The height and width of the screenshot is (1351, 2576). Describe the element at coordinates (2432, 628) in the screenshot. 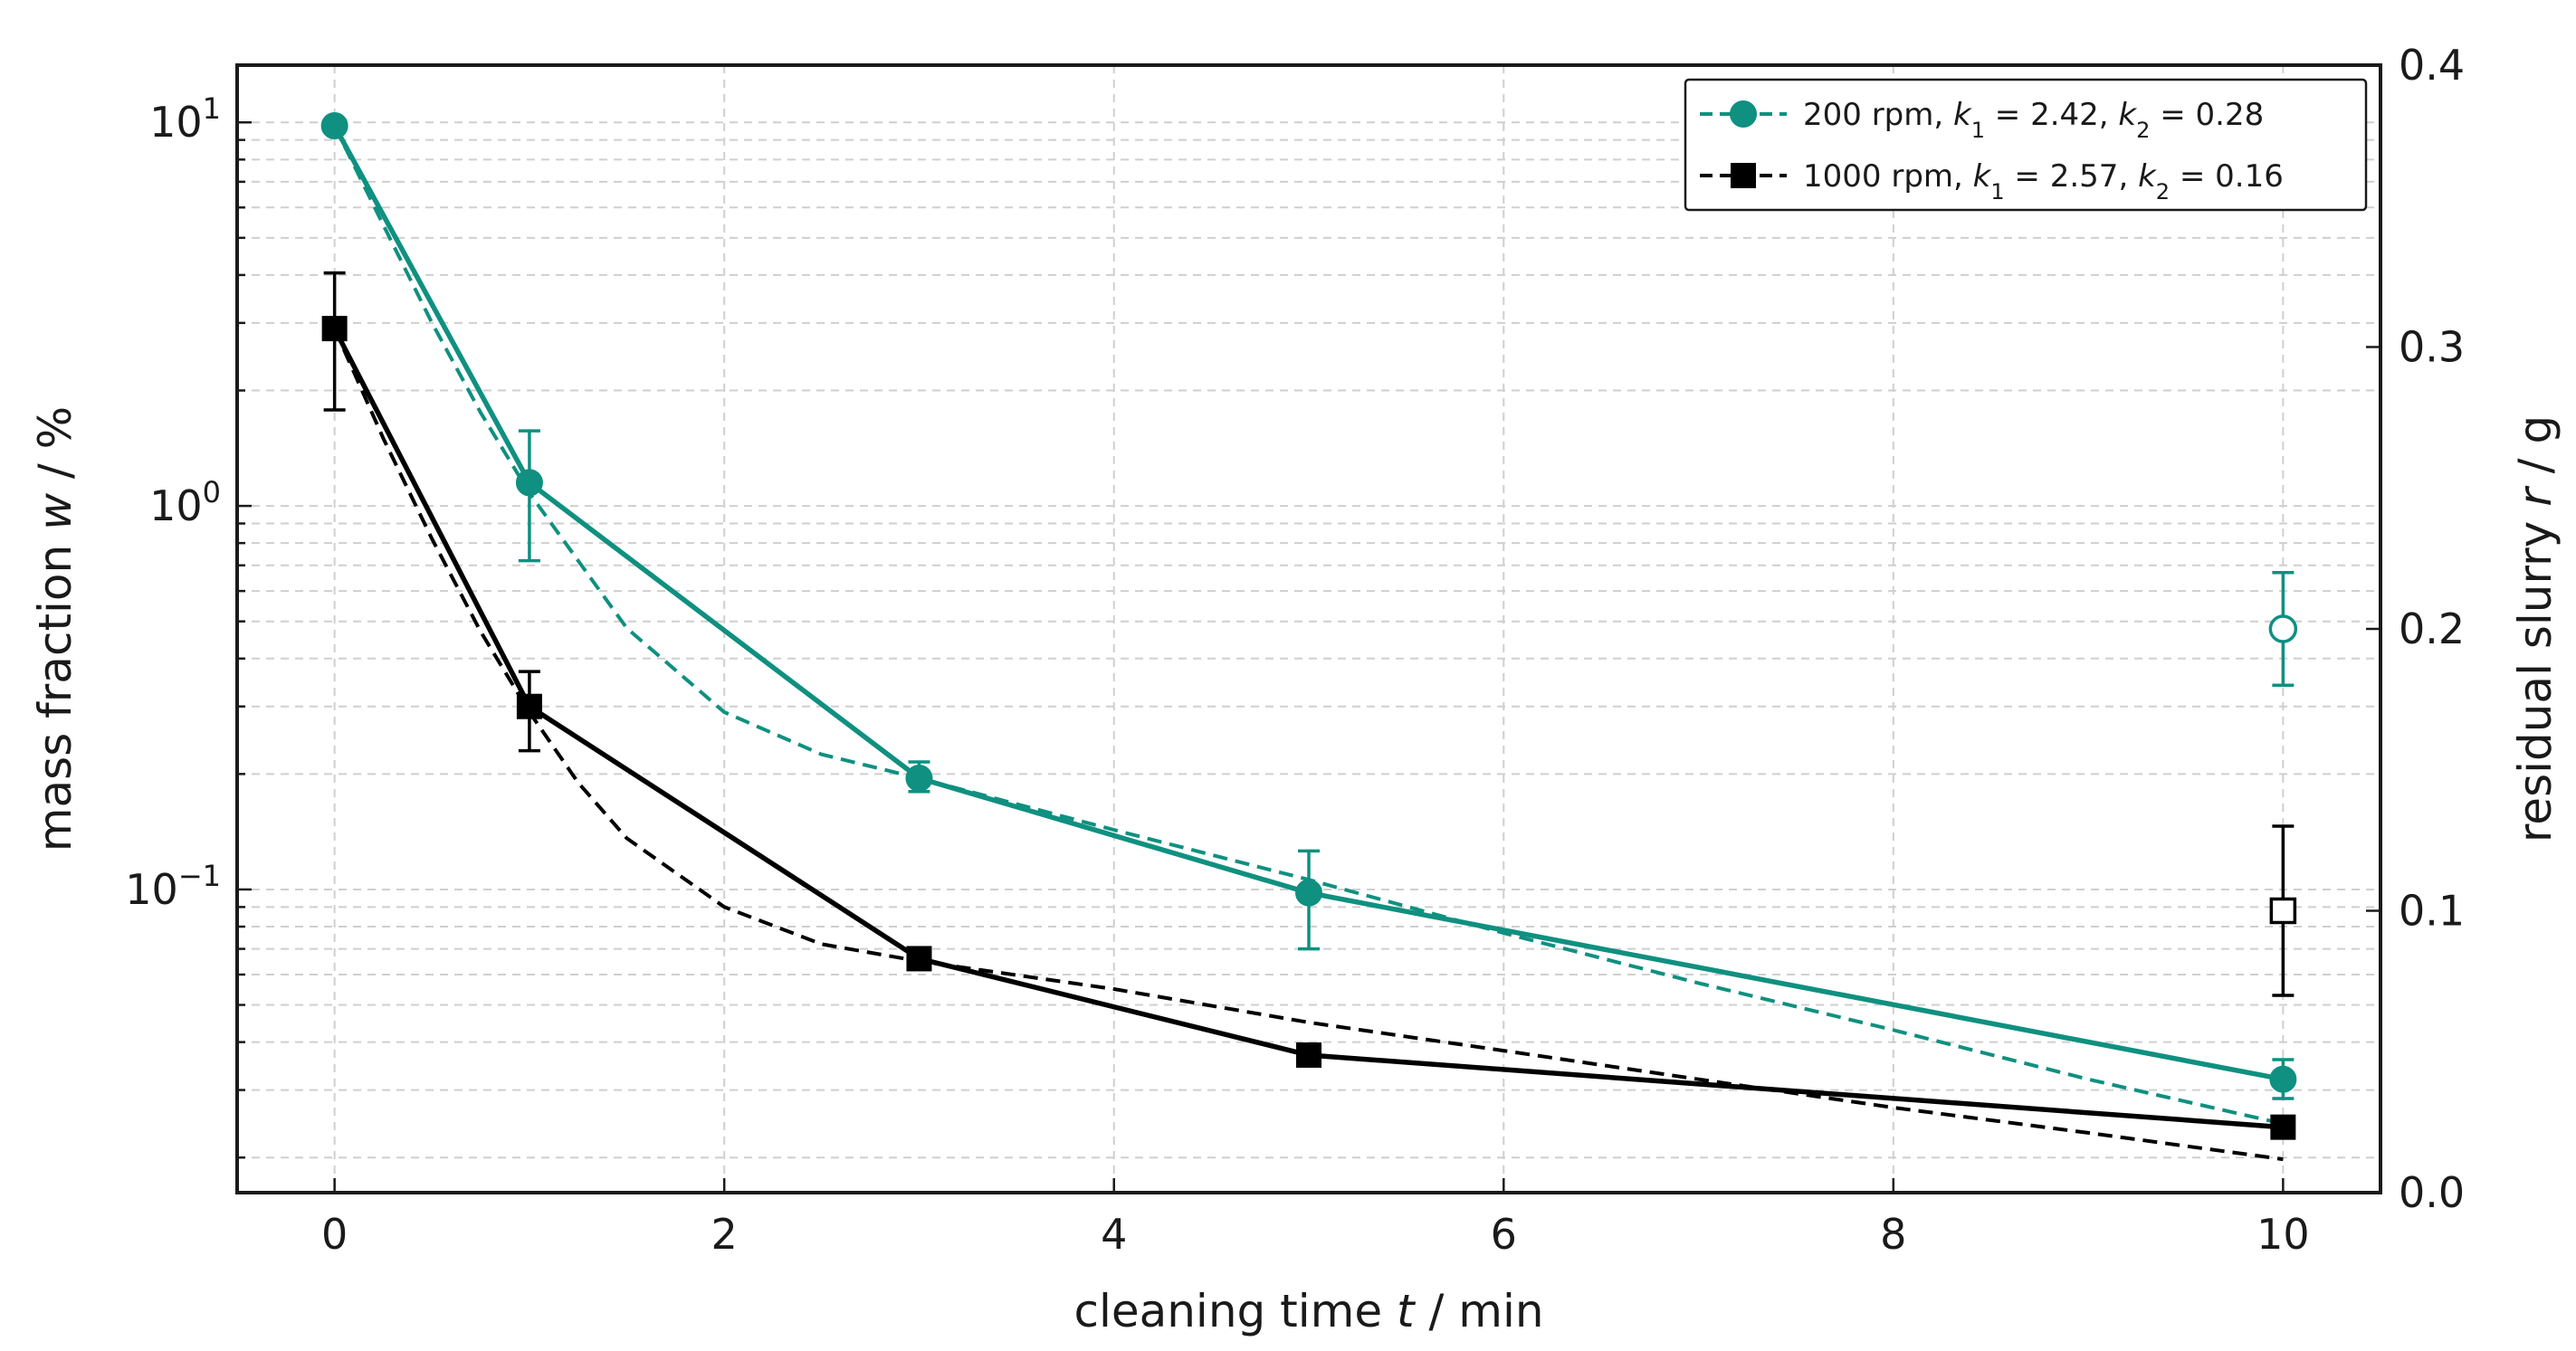

I see `y-right-tick-label: 0.2` at that location.